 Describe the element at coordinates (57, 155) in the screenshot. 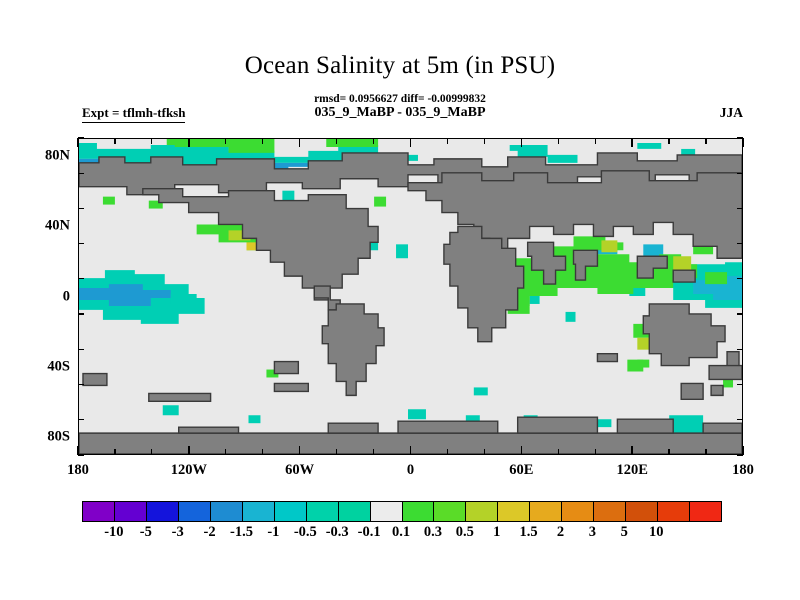

I see `y-axis-label: 80N` at that location.